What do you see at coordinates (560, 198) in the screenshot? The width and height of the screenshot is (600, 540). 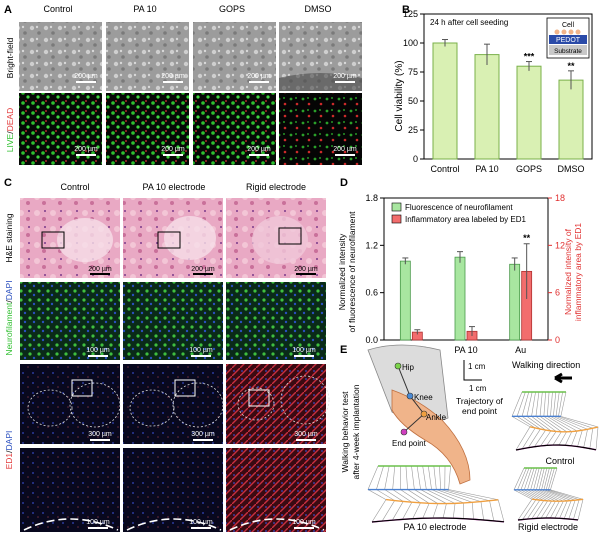 I see `y-tick-label-right: 18` at bounding box center [560, 198].